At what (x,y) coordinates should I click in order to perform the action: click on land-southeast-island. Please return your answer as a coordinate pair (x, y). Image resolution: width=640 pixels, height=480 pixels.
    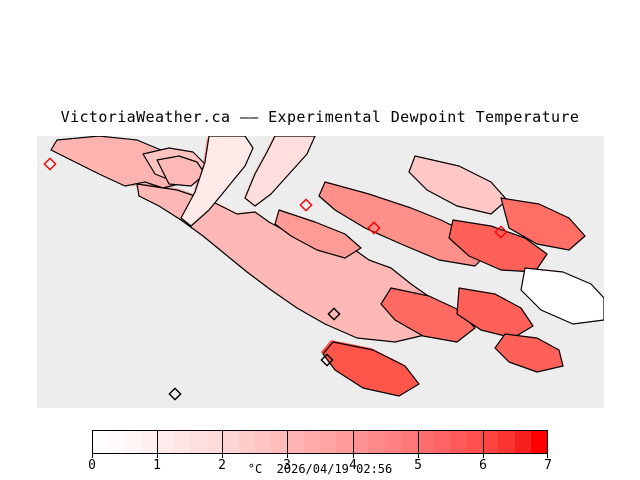
    Looking at the image, I should click on (529, 353).